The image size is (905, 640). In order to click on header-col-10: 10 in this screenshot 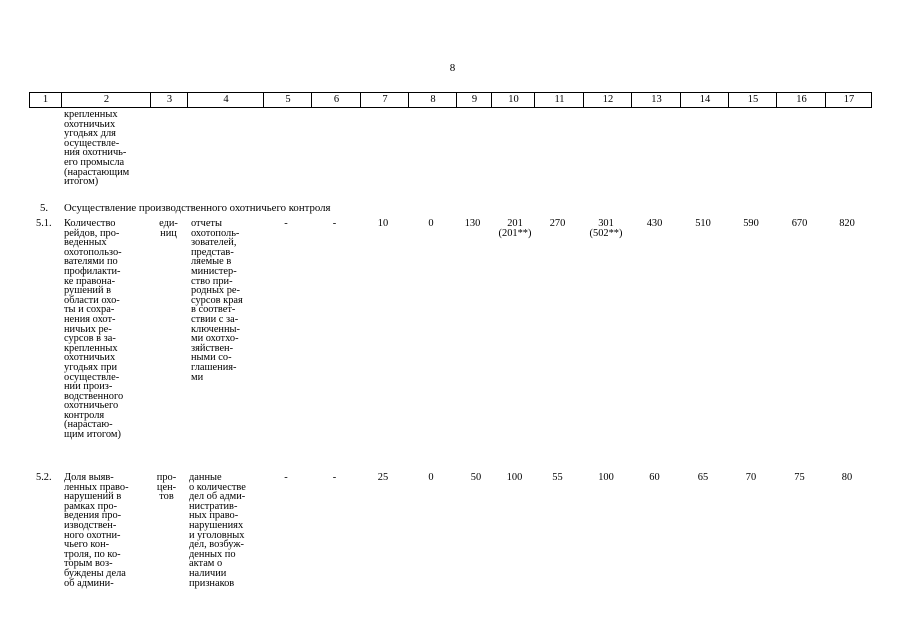, I will do `click(513, 100)`.